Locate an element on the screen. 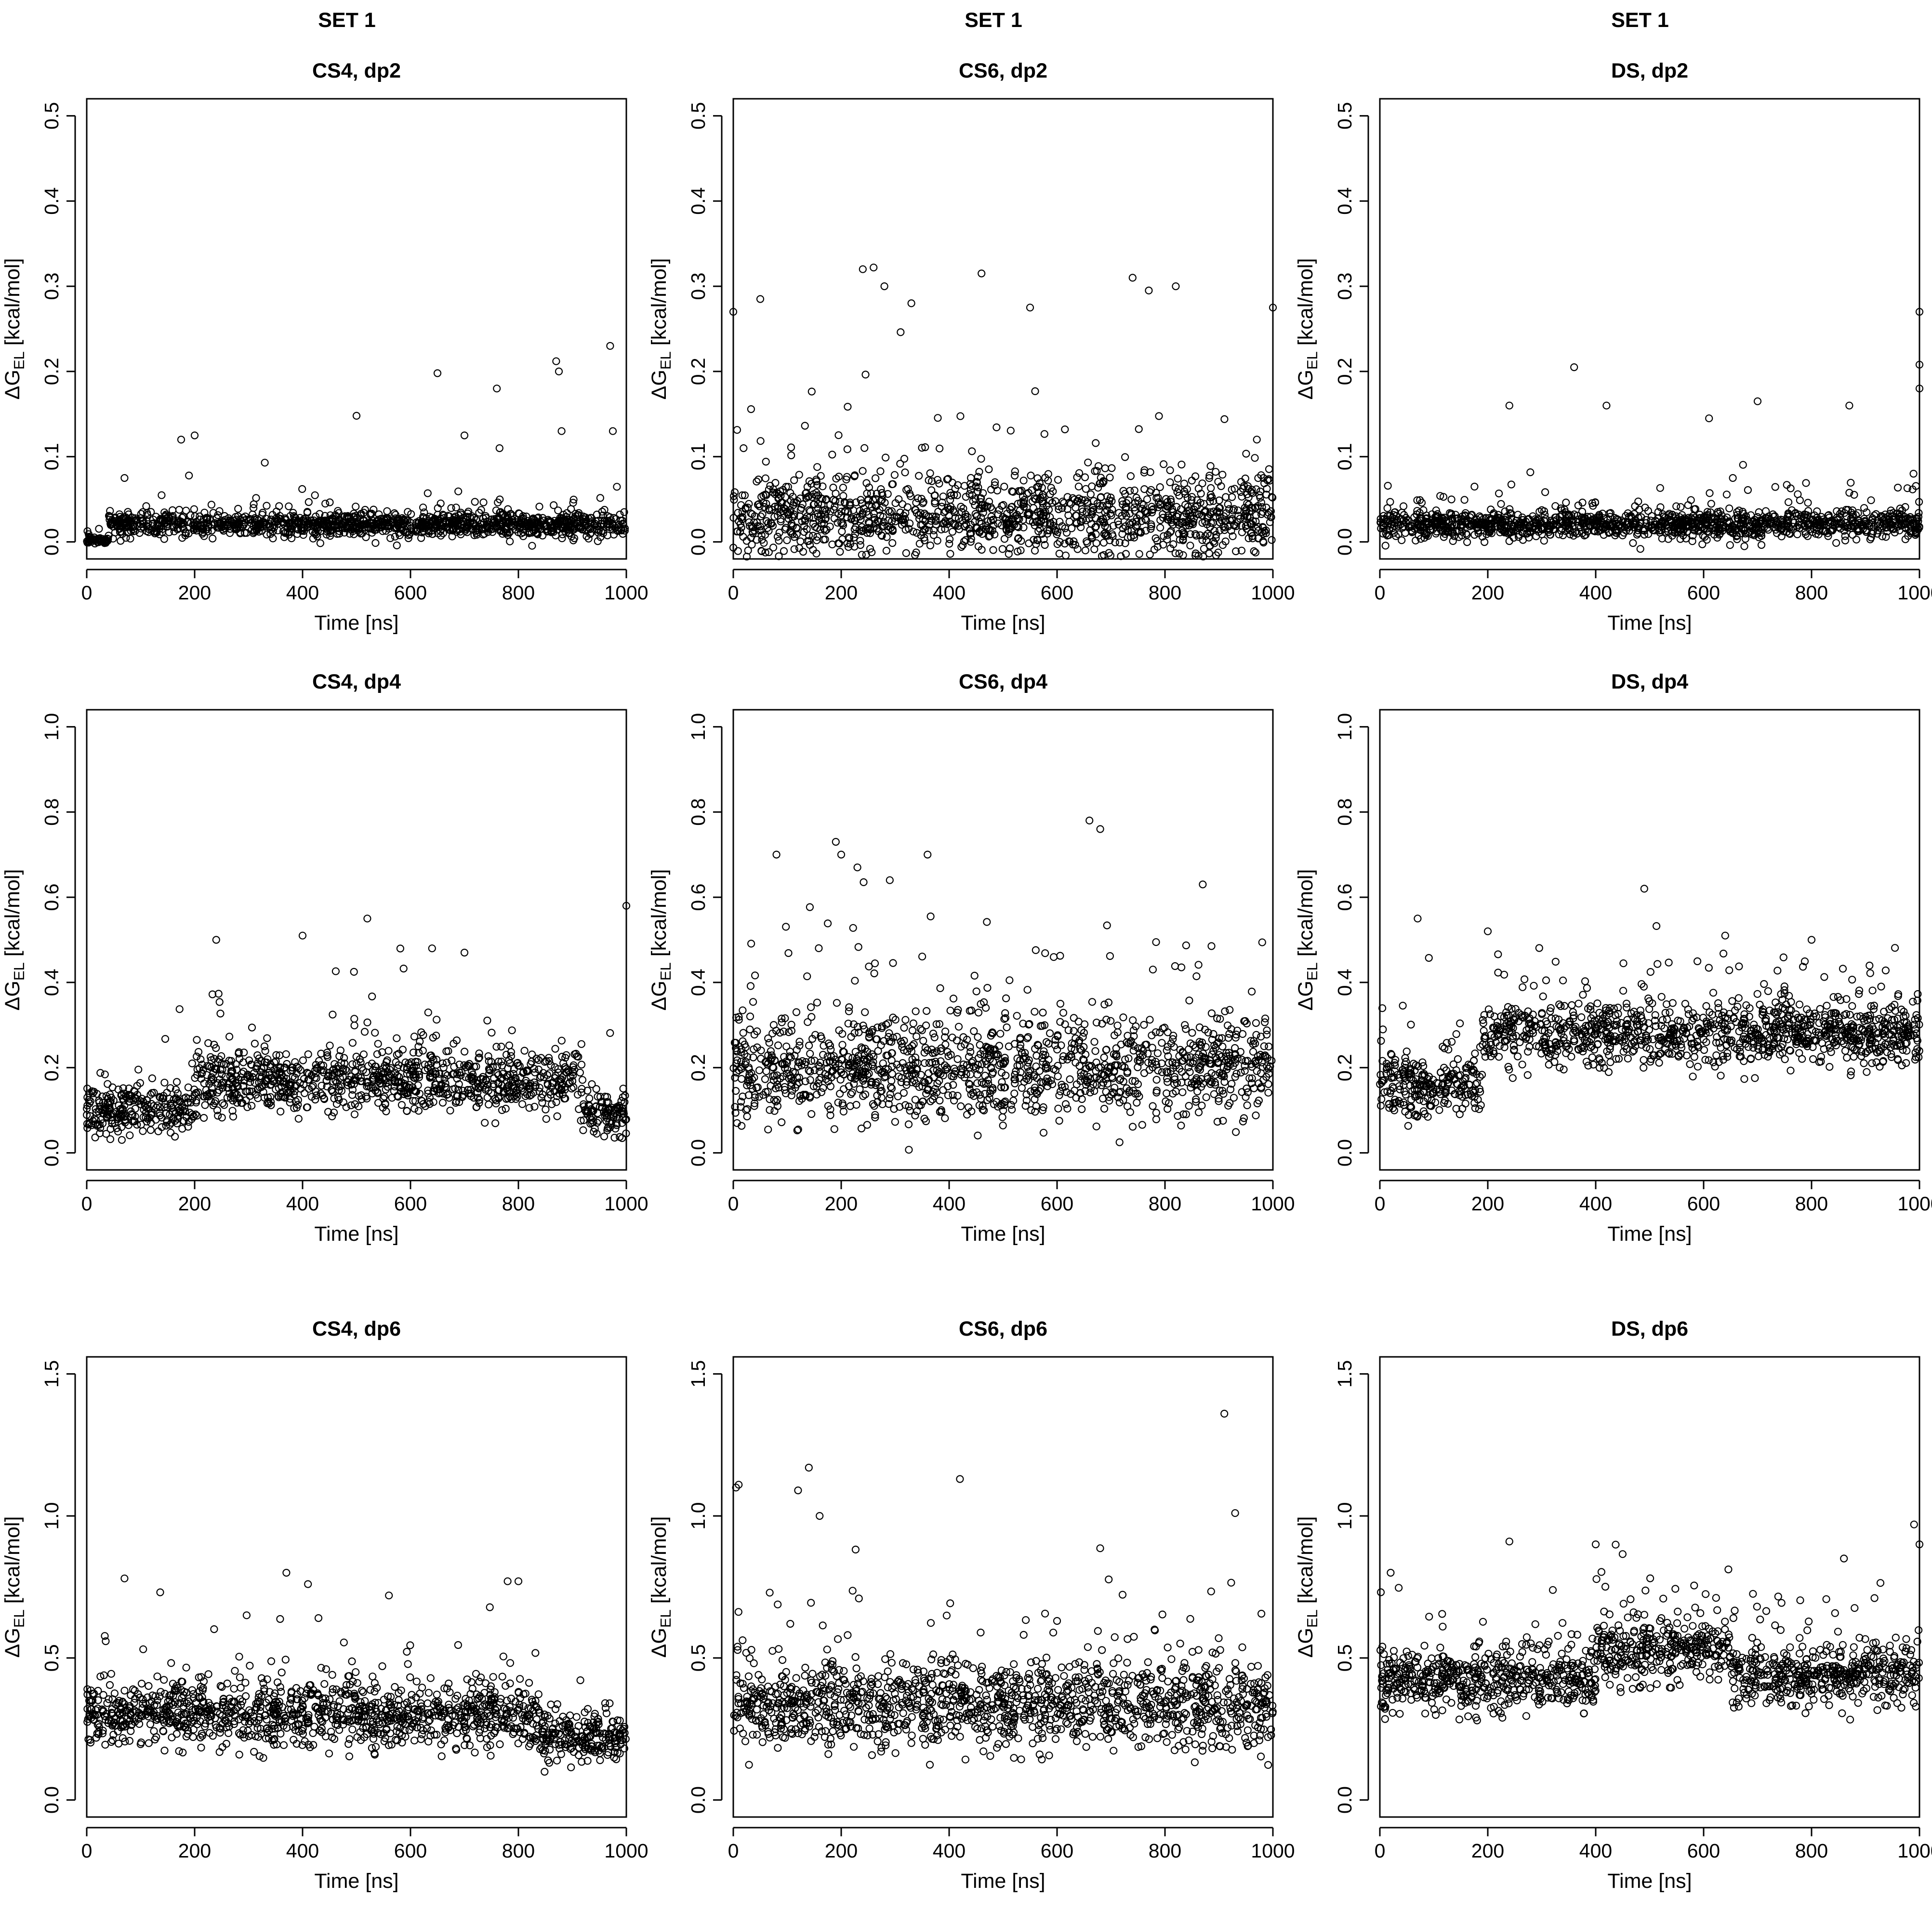 This screenshot has height=1924, width=1932. y-tick-label: 0.2 is located at coordinates (51, 371).